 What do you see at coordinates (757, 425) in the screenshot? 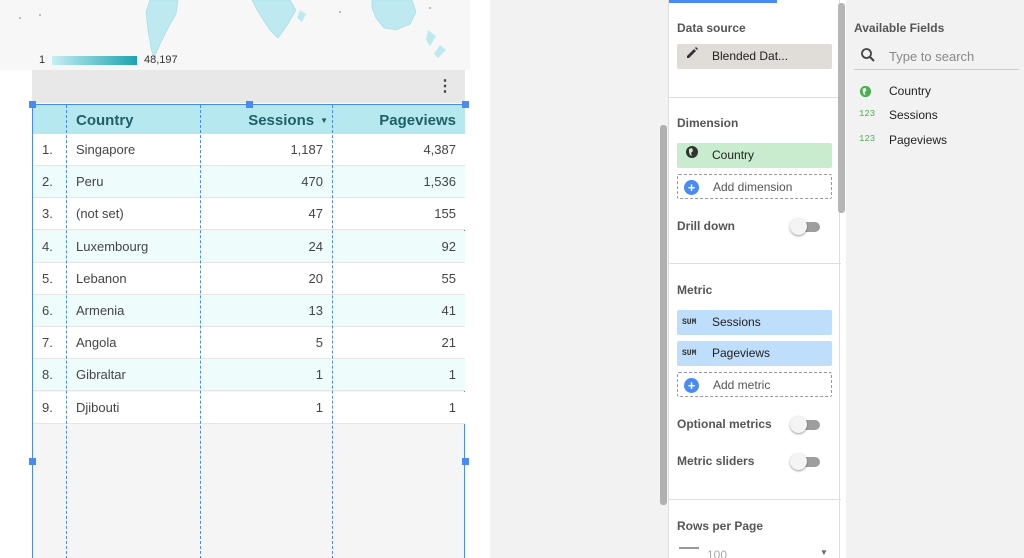
I see `optional-metrics-row: Optional metrics` at bounding box center [757, 425].